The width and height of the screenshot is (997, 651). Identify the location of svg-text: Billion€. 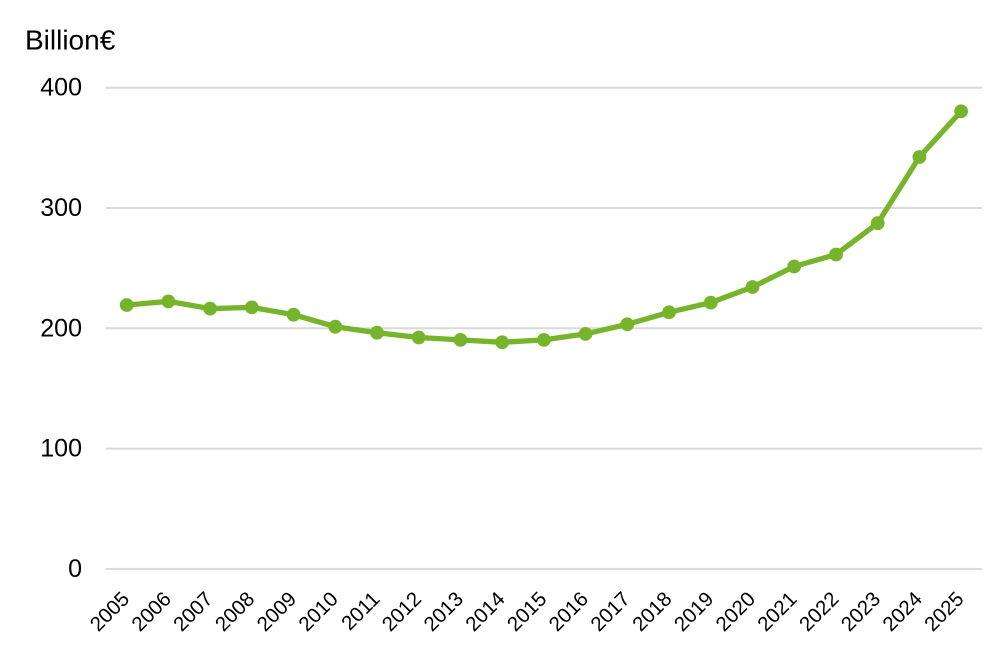
(70, 40).